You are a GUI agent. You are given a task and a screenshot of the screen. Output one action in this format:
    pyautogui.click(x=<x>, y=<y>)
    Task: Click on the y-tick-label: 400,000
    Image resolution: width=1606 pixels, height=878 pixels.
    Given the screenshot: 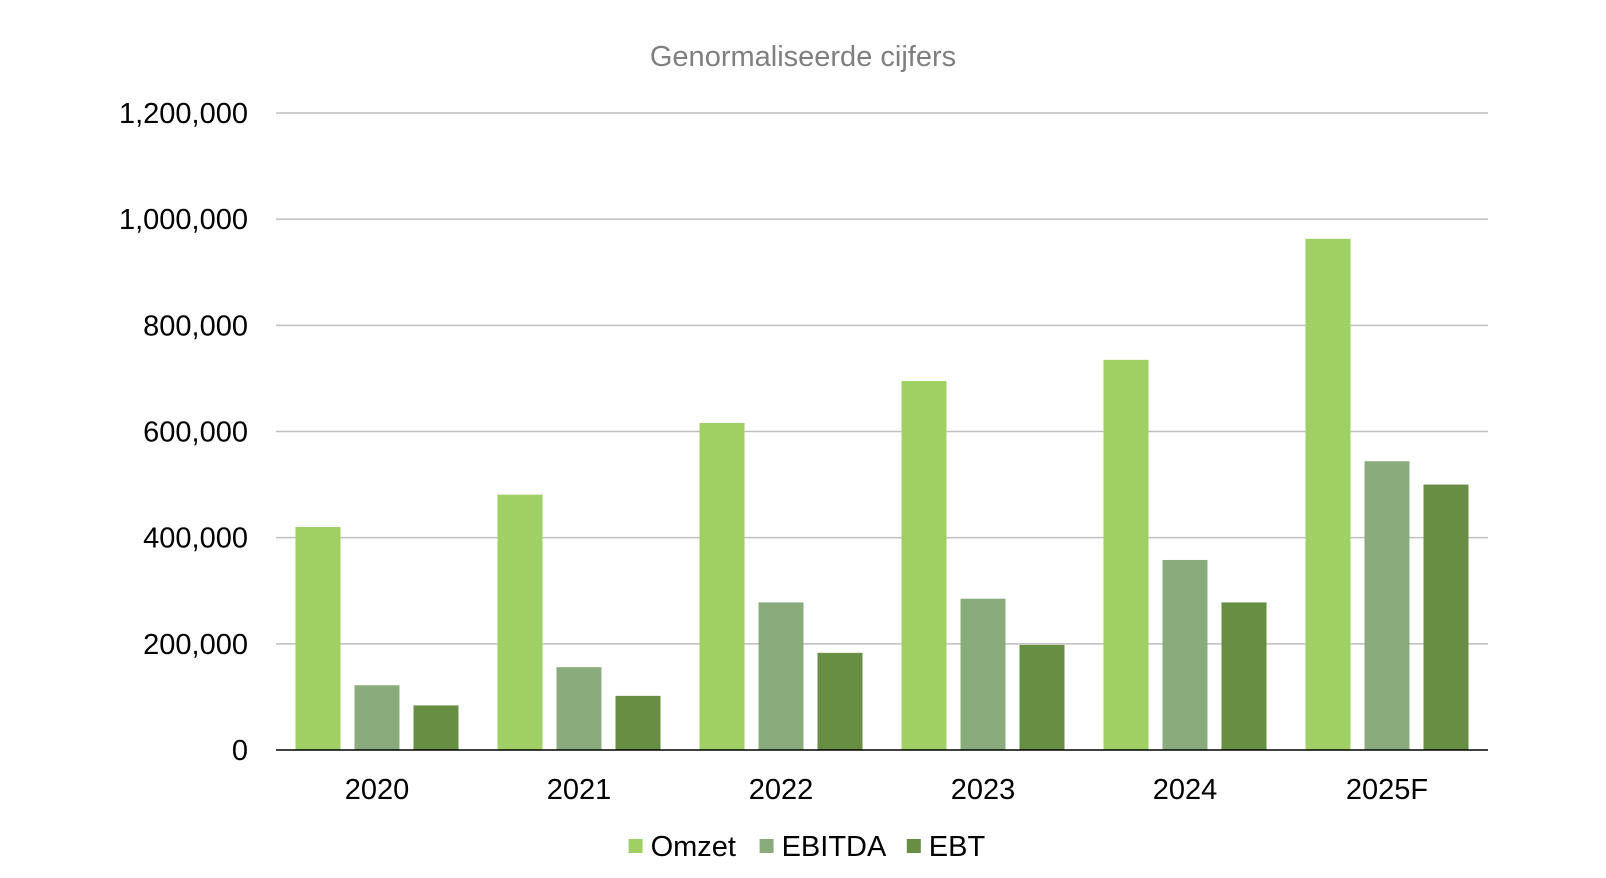 What is the action you would take?
    pyautogui.click(x=195, y=539)
    